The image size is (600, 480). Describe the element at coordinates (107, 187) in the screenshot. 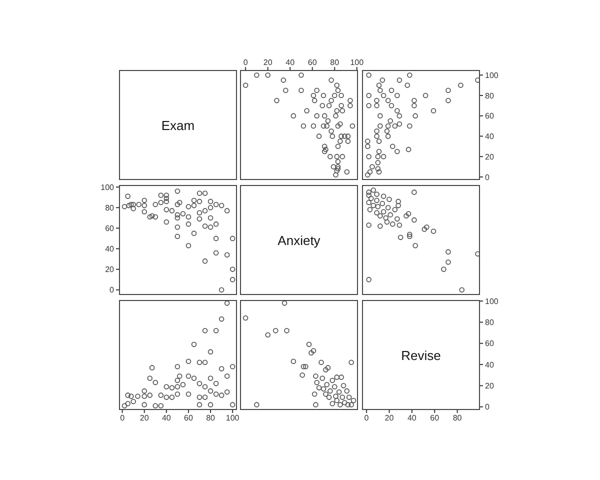

I see `y-tick-label: 100` at that location.